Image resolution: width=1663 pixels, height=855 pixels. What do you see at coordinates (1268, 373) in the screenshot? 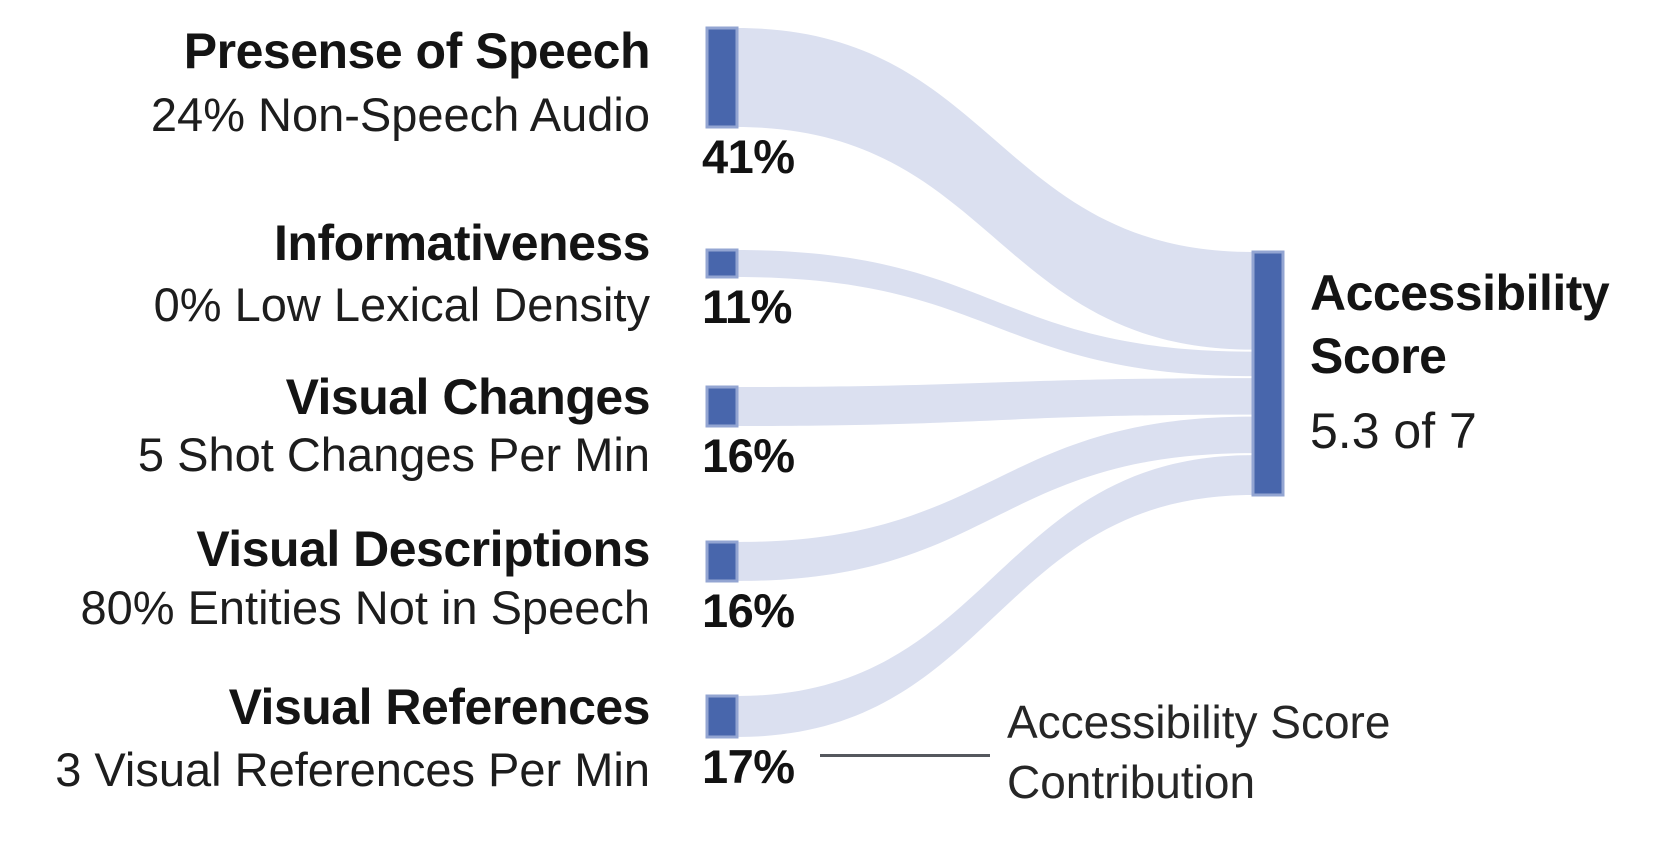
I see `node-accessibility-score` at bounding box center [1268, 373].